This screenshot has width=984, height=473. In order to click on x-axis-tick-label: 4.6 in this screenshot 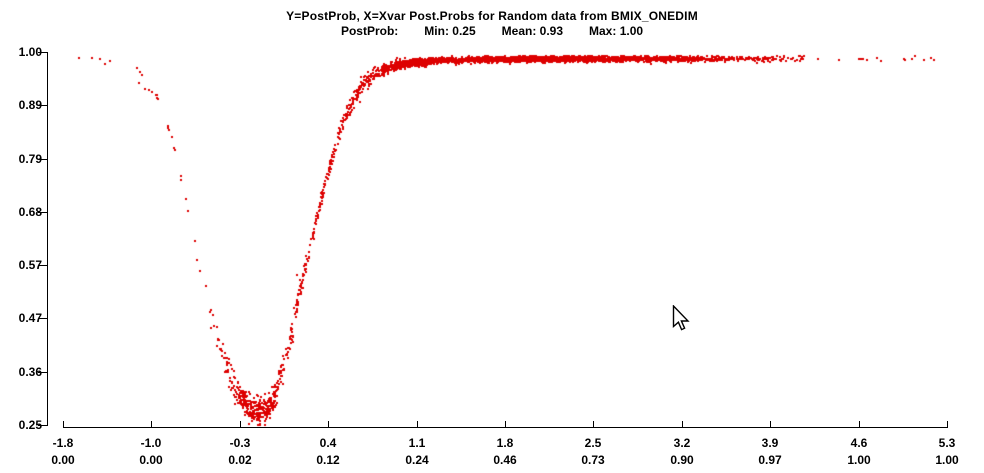, I will do `click(859, 443)`.